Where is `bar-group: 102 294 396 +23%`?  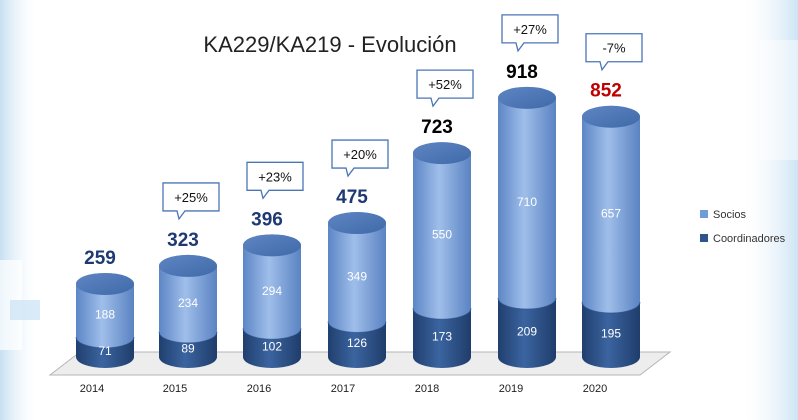 bar-group: 102 294 396 +23% is located at coordinates (273, 264).